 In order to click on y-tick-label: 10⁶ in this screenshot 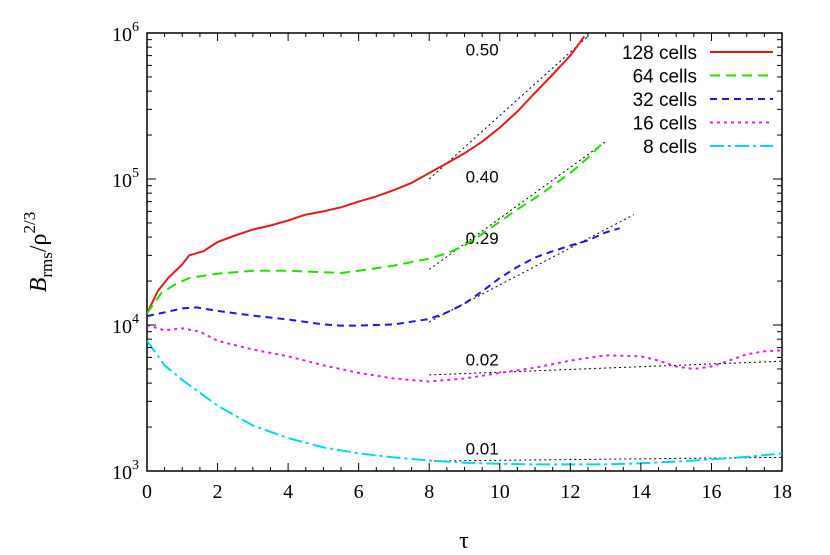, I will do `click(125, 33)`.